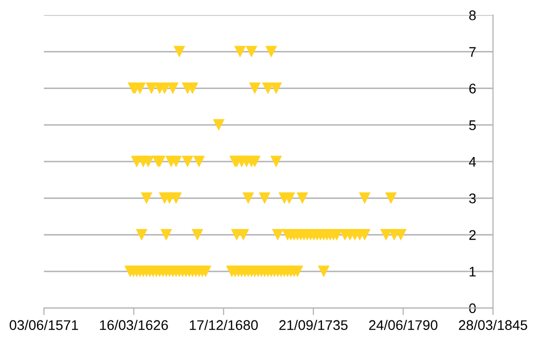 Image resolution: width=542 pixels, height=343 pixels. I want to click on y-tick-label: 6, so click(472, 89).